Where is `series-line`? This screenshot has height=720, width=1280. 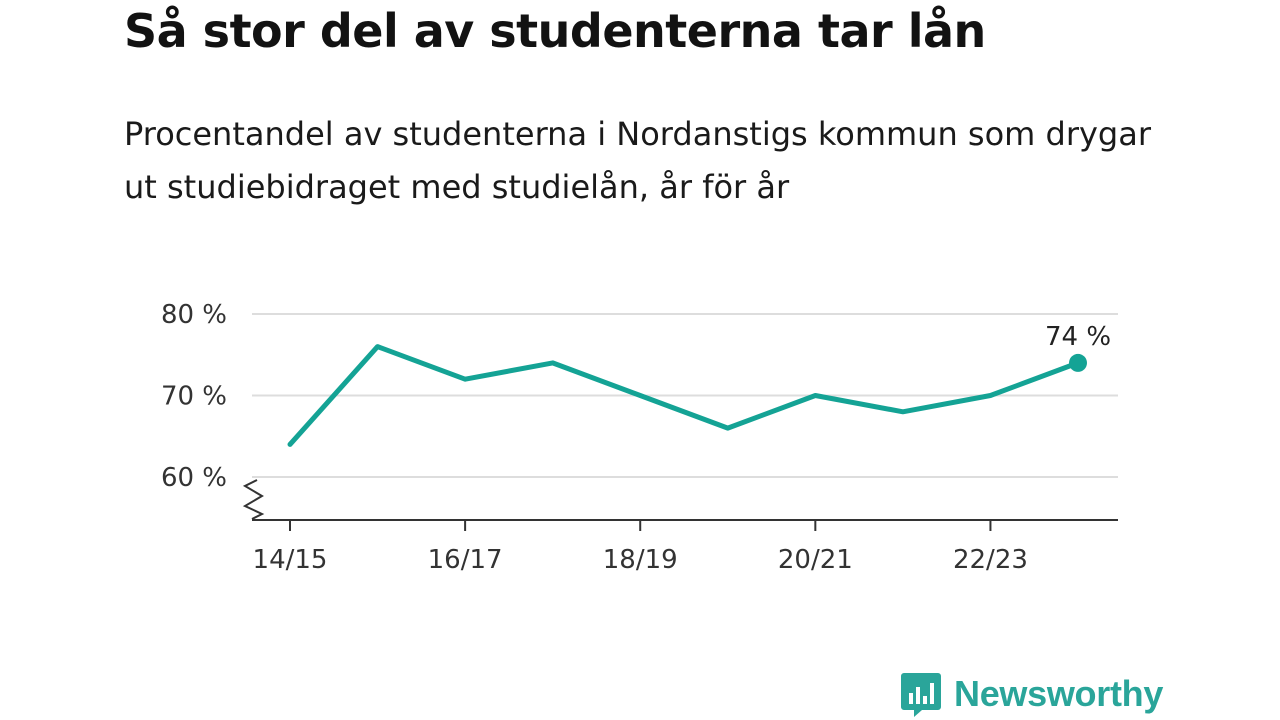 series-line is located at coordinates (684, 395).